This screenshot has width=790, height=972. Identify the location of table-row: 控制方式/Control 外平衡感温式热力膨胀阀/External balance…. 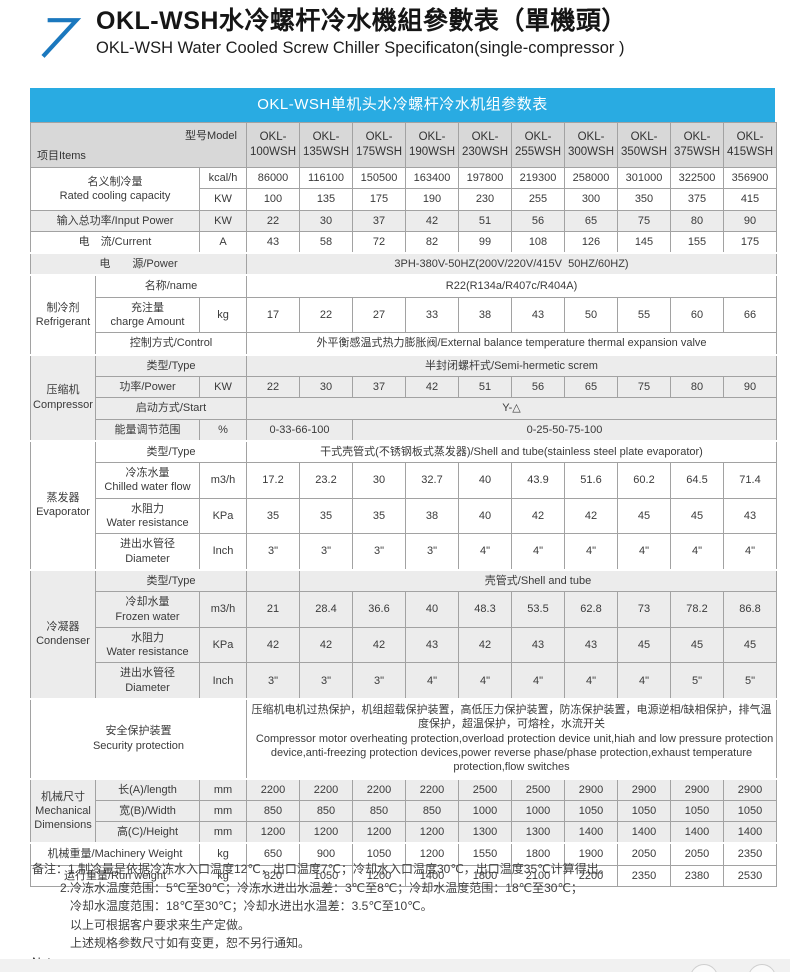
(404, 344).